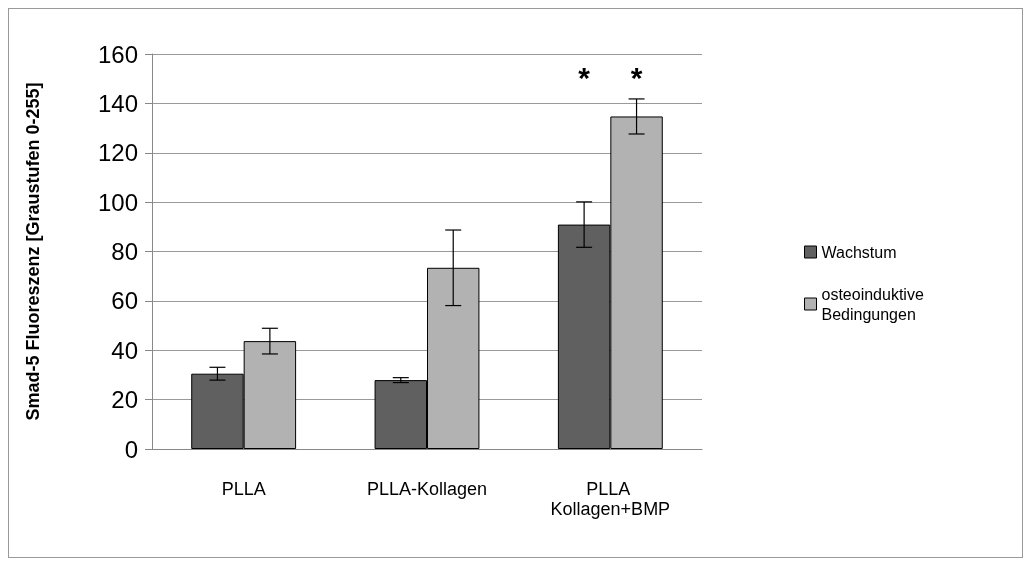 Image resolution: width=1035 pixels, height=570 pixels. I want to click on y-axis-title: Smad-5 Fluoreszenz [Graustufen 0-255], so click(33, 251).